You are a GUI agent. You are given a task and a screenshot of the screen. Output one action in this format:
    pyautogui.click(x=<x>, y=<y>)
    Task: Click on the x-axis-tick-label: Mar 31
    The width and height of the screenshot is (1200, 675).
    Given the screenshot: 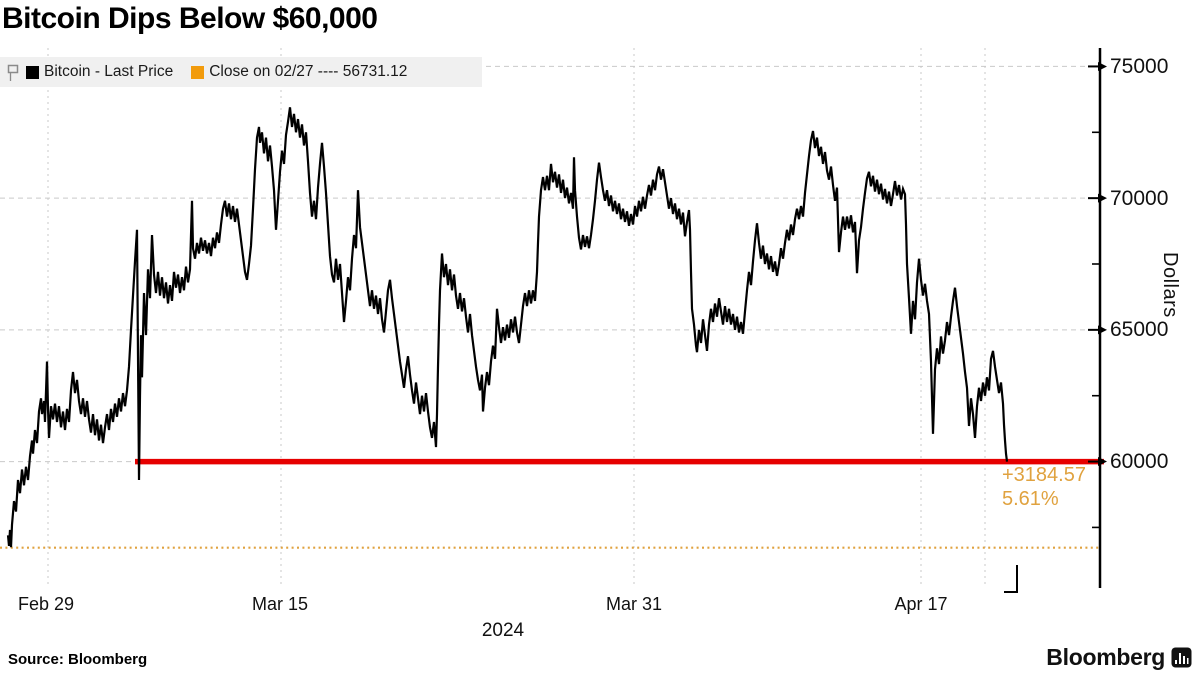 What is the action you would take?
    pyautogui.click(x=634, y=604)
    